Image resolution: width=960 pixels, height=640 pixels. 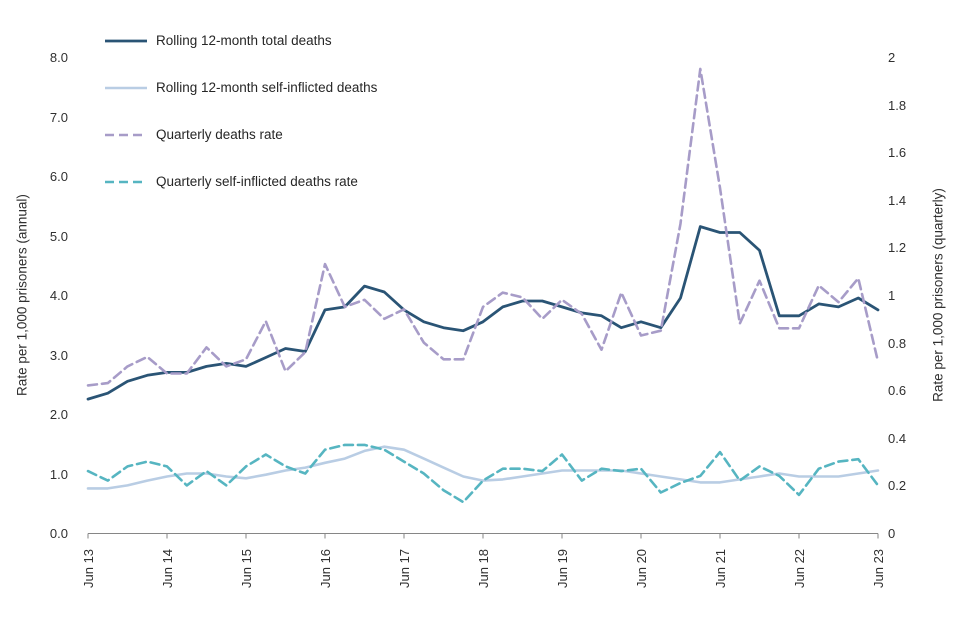 What do you see at coordinates (58, 117) in the screenshot?
I see `left-y-tick-label: 7.0` at bounding box center [58, 117].